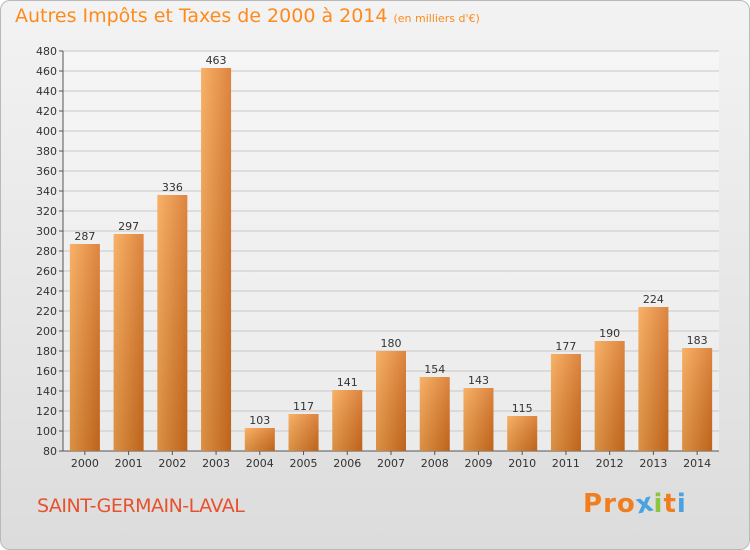  Describe the element at coordinates (46, 91) in the screenshot. I see `y-tick-label: 440` at that location.